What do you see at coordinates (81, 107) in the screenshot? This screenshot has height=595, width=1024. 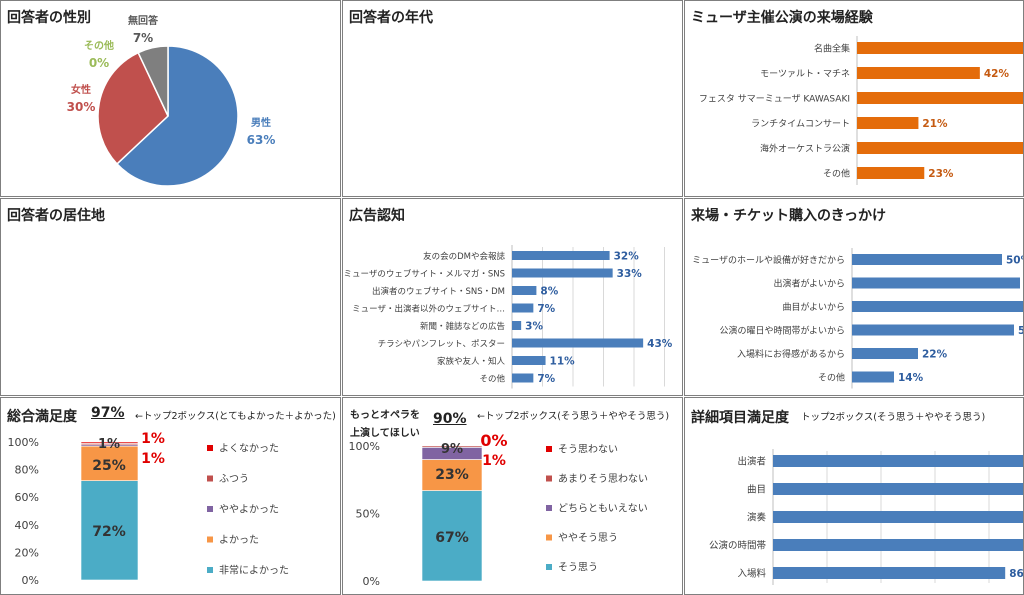 I see `slice-value-label: 30%` at bounding box center [81, 107].